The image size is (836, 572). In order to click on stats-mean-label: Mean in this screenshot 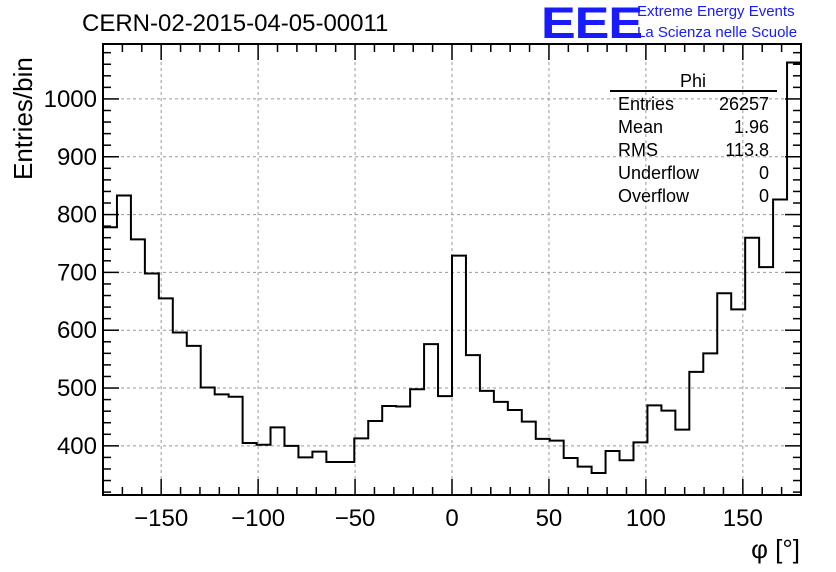, I will do `click(640, 127)`.